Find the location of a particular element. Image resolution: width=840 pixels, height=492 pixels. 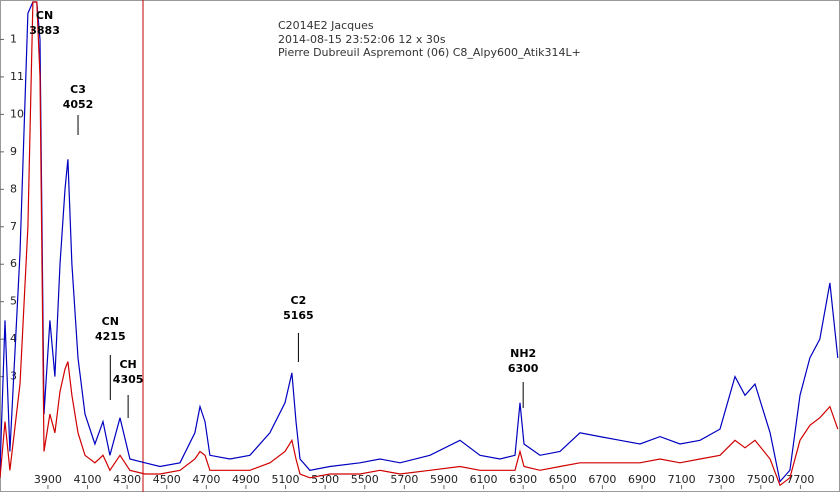

x-tick-label: 3900 is located at coordinates (48, 479).